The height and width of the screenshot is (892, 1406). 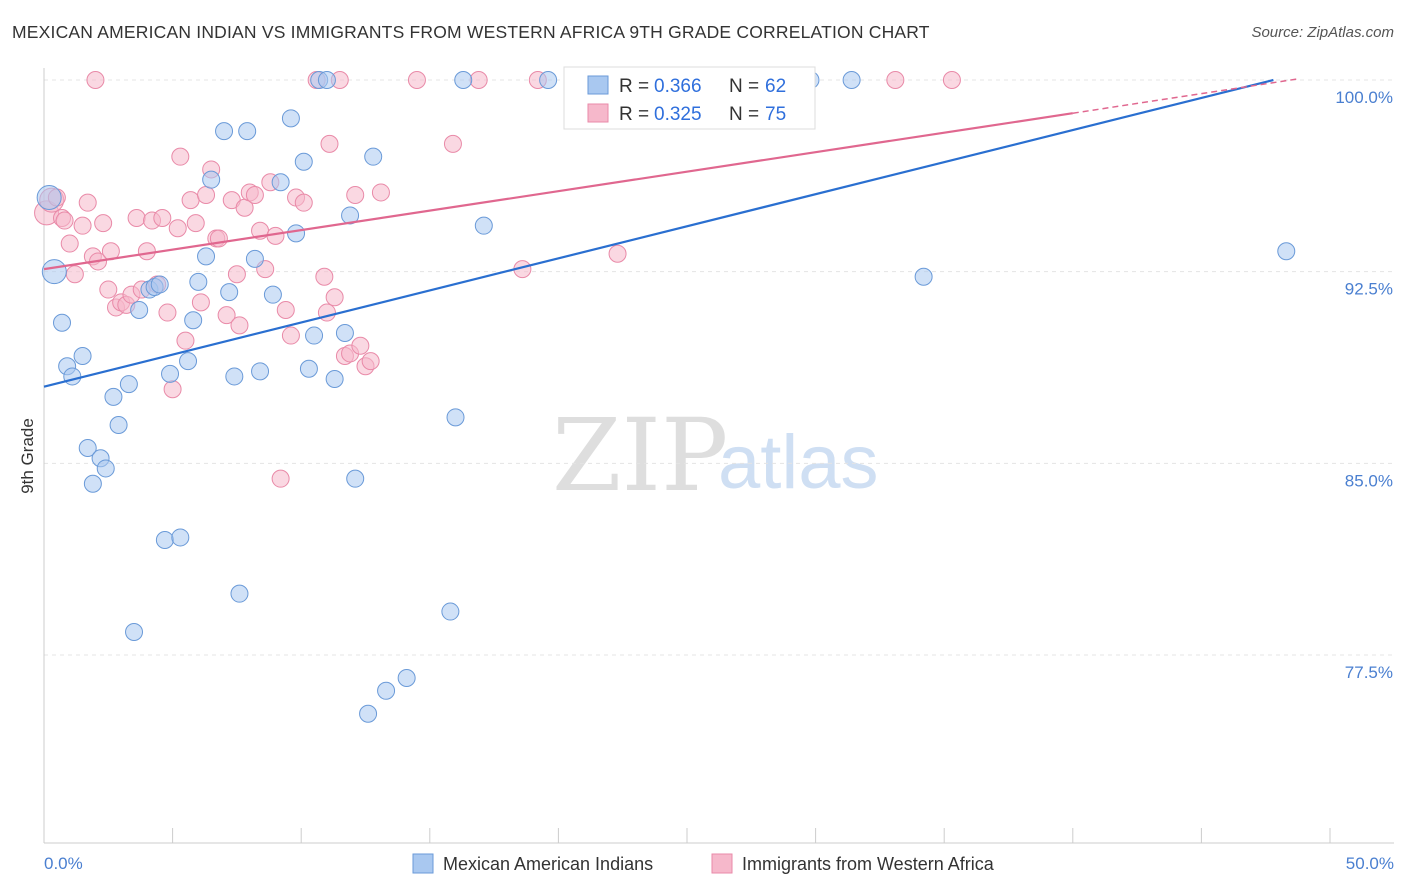 I want to click on x-tick-label-max: 50.0%, so click(x=1370, y=863).